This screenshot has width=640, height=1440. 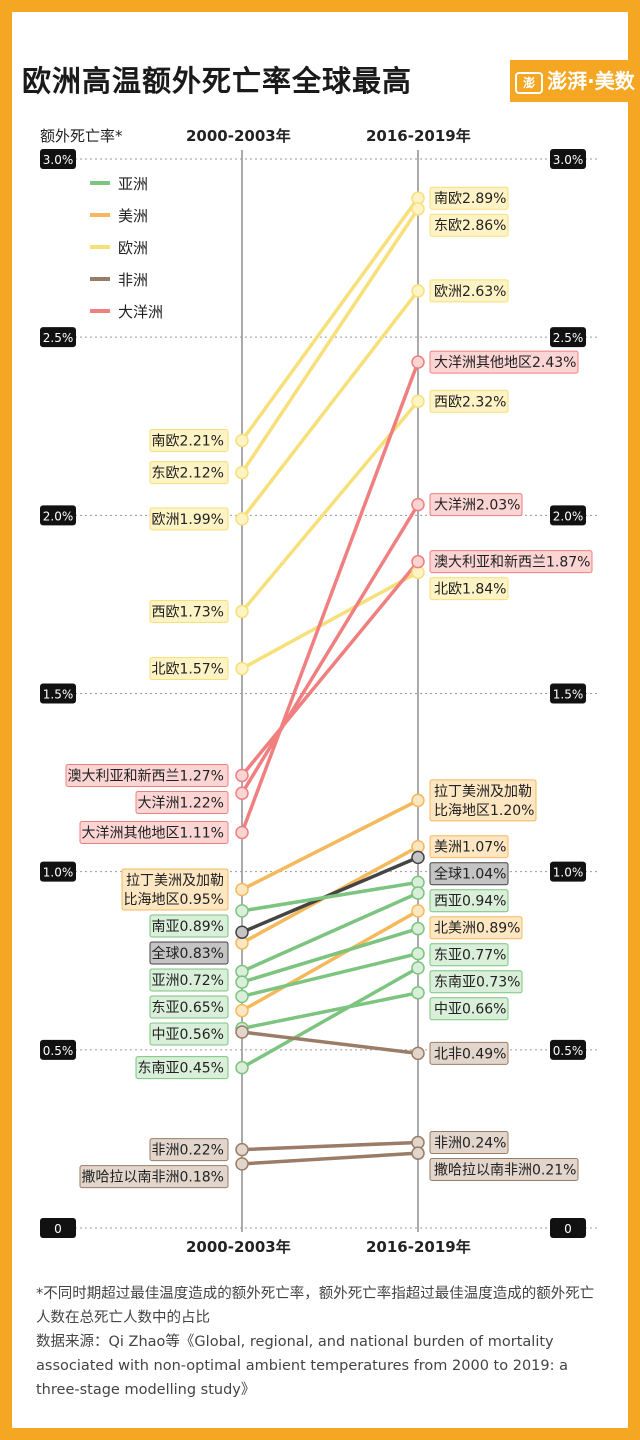 I want to click on legend-label-2: 欧洲, so click(x=133, y=248).